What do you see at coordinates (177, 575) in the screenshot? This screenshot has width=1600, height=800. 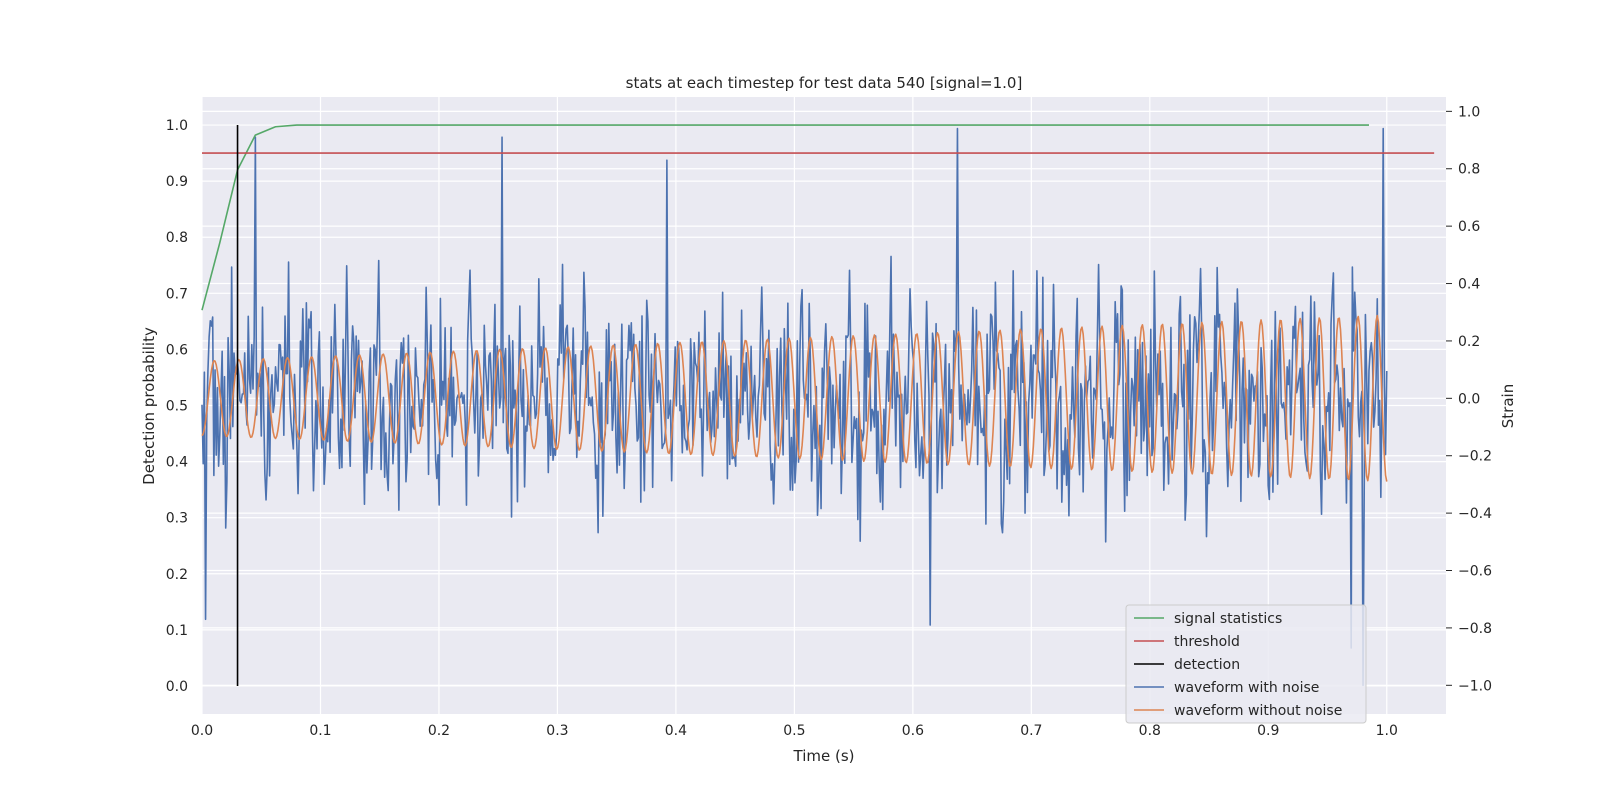 I see `y-left-tick-label: 0.2` at bounding box center [177, 575].